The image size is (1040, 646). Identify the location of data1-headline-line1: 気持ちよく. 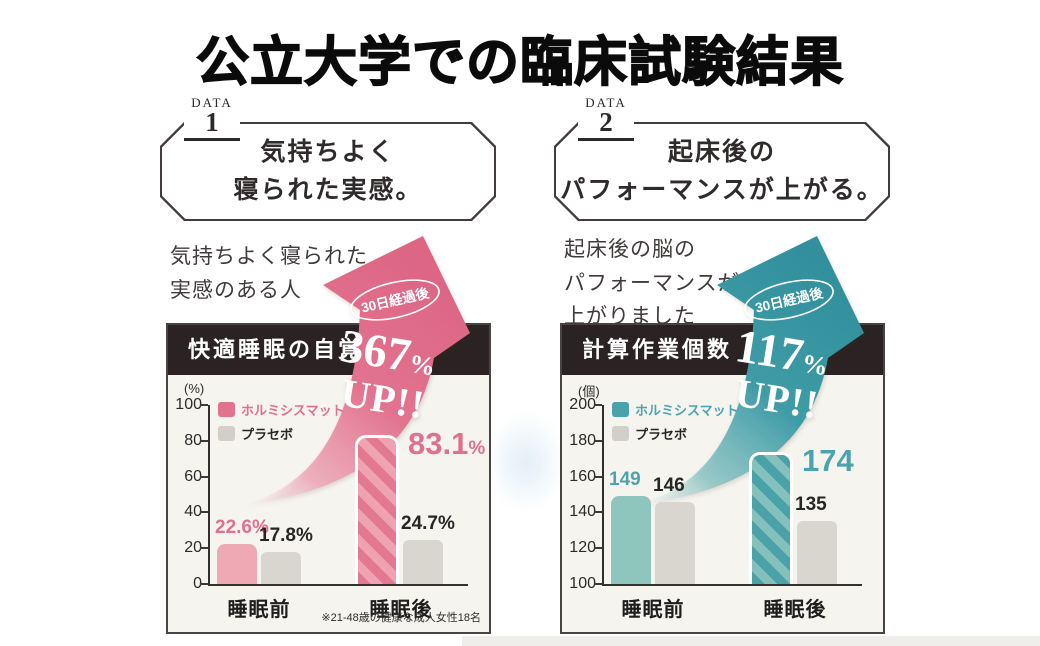
(328, 152).